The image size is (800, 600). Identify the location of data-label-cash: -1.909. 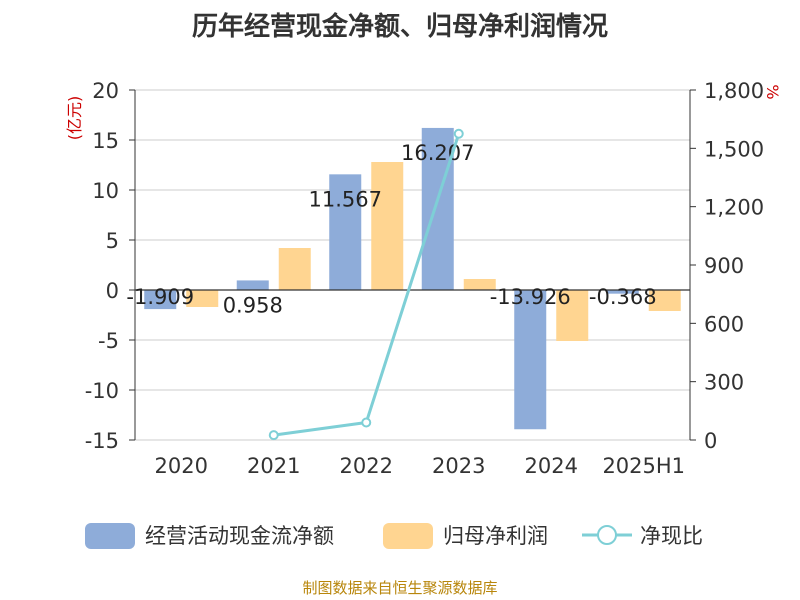
(160, 297).